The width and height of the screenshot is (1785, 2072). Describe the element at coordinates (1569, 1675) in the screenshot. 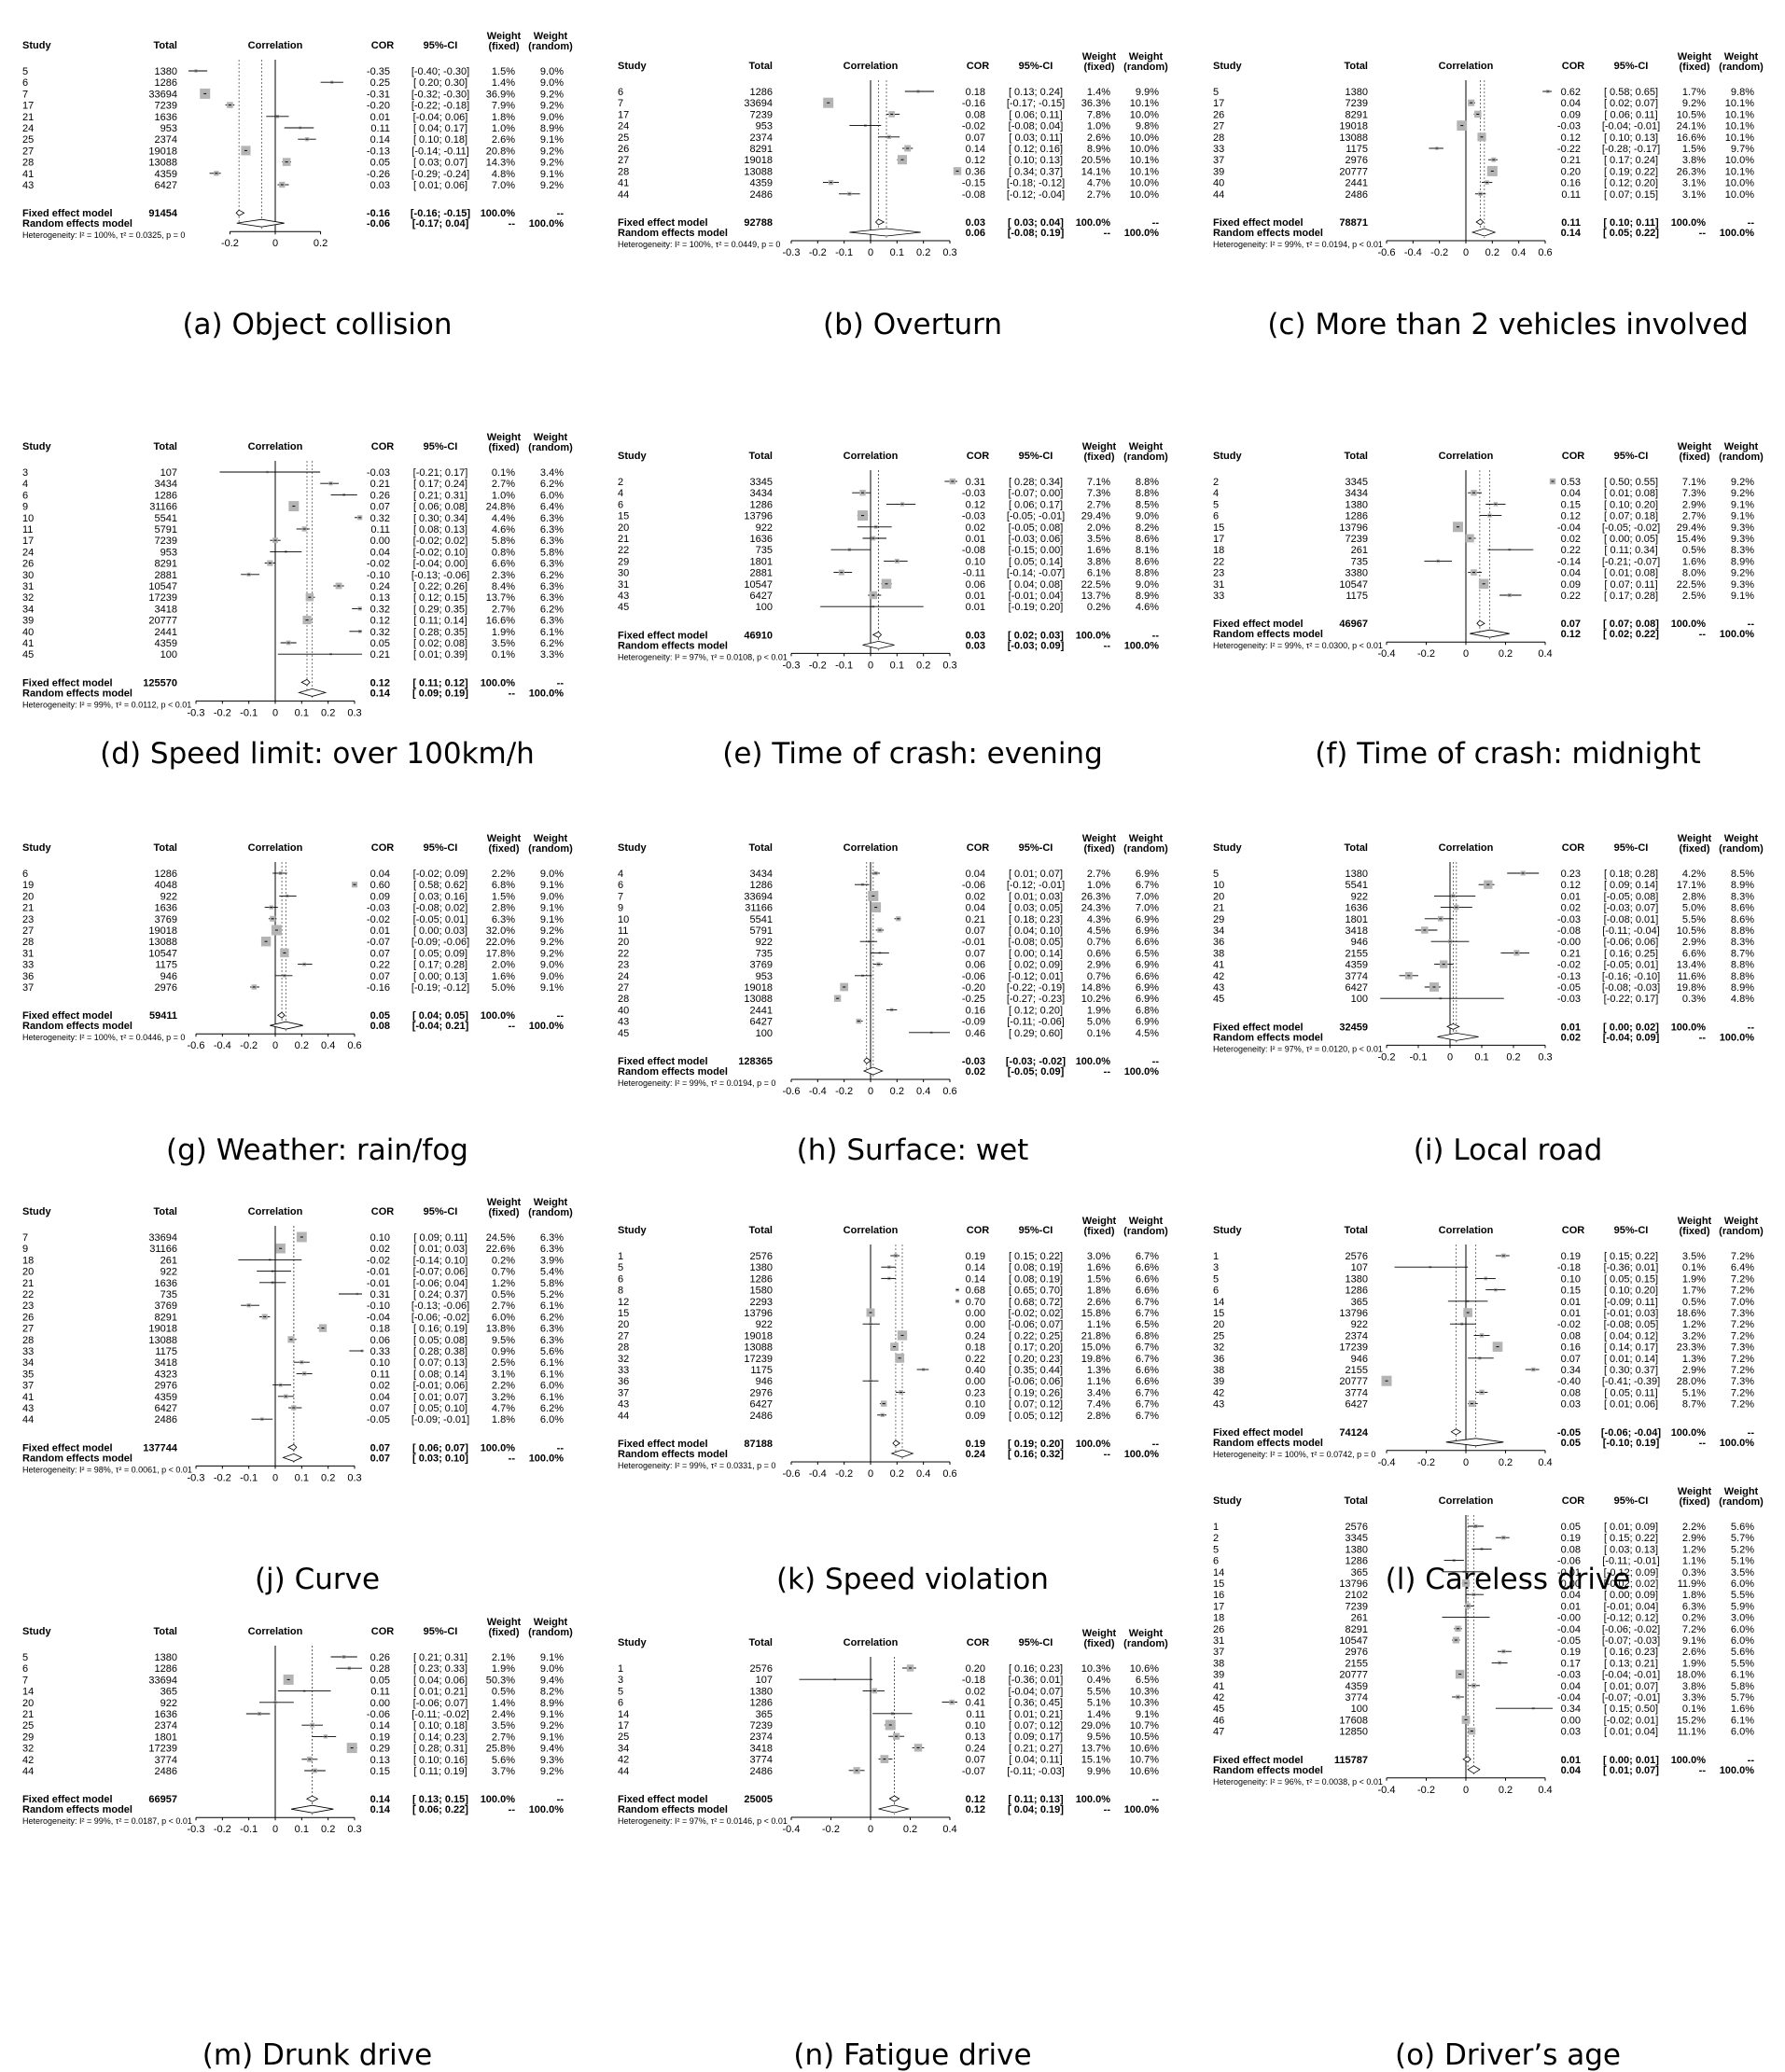

I see `study-cor: -0.03` at that location.